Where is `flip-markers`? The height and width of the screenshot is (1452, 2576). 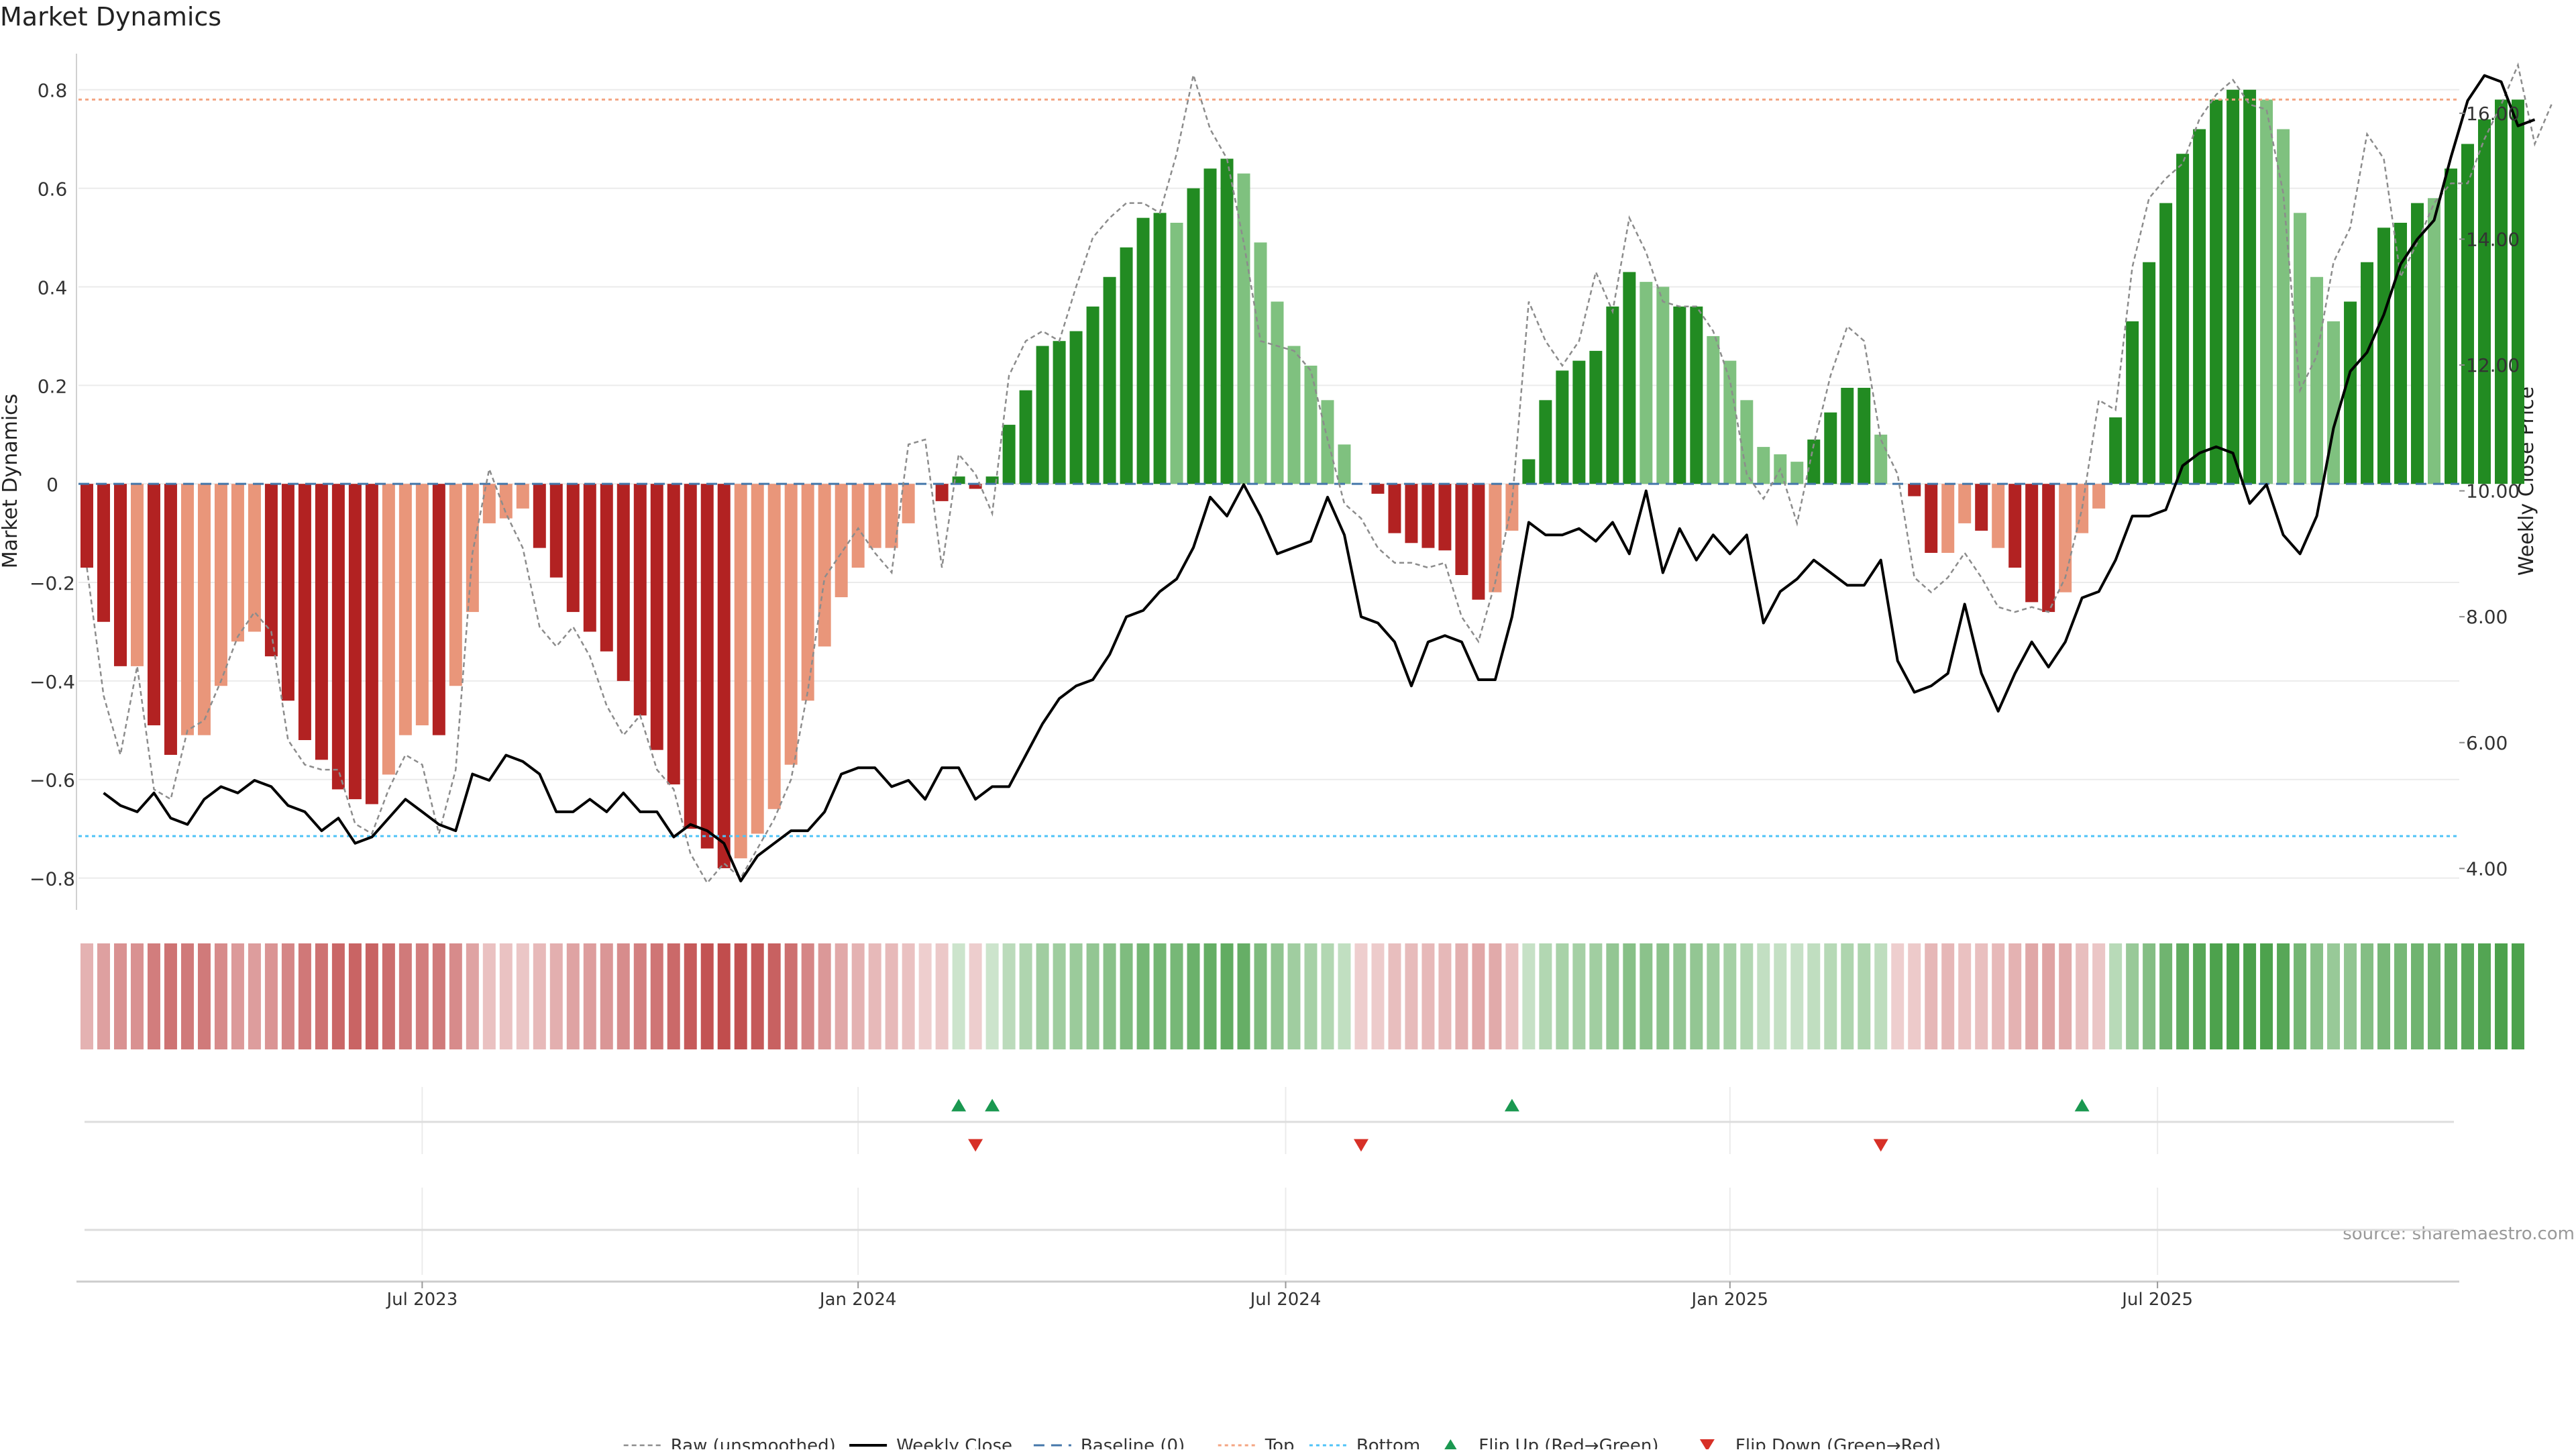 flip-markers is located at coordinates (1520, 1125).